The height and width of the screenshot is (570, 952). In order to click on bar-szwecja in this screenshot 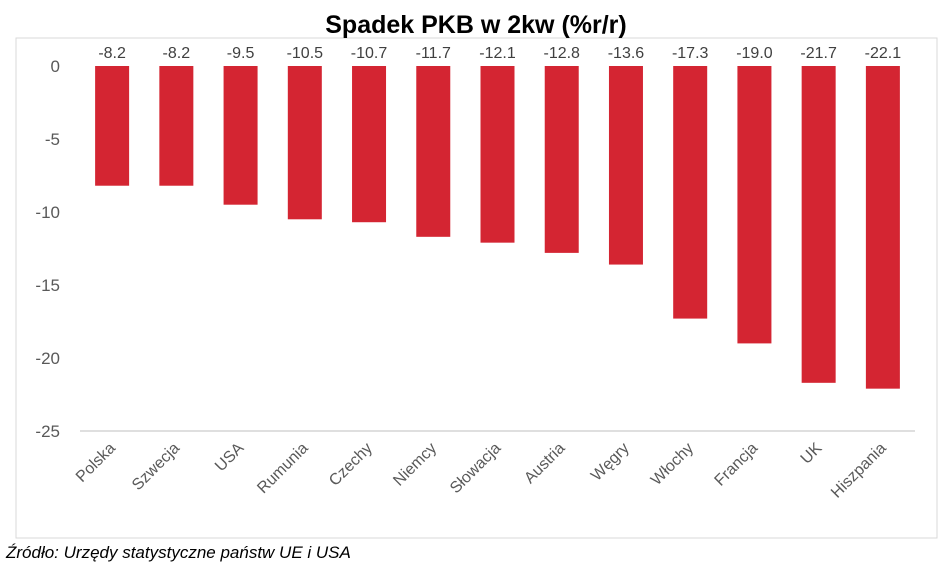, I will do `click(176, 126)`.